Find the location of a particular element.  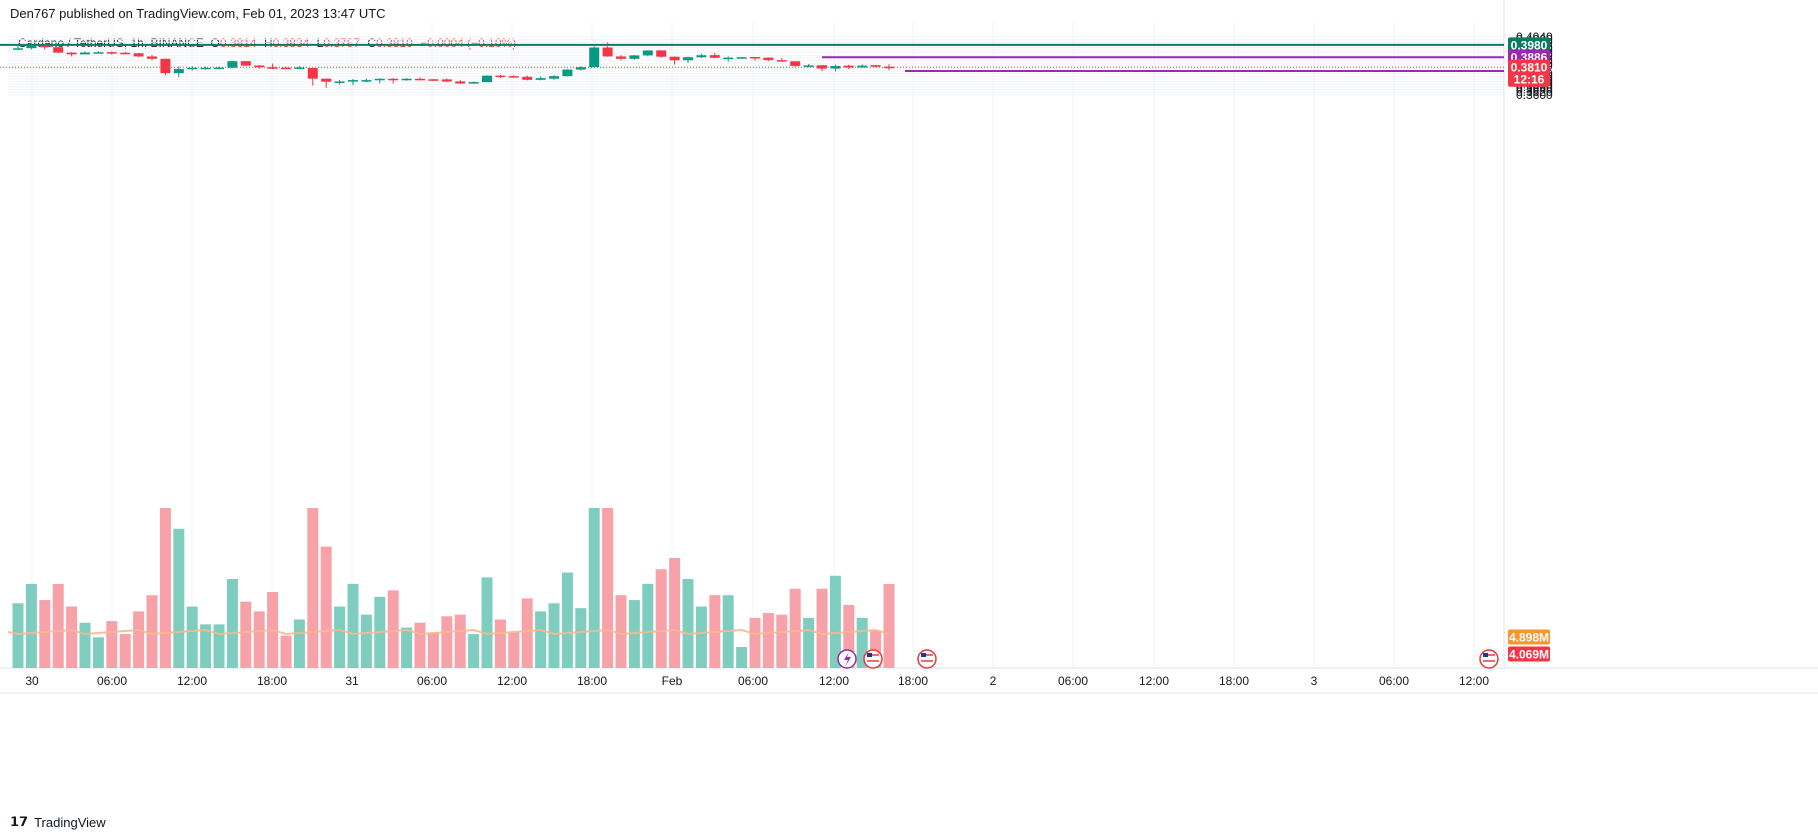

svg-text: 0.3810 is located at coordinates (1529, 68).